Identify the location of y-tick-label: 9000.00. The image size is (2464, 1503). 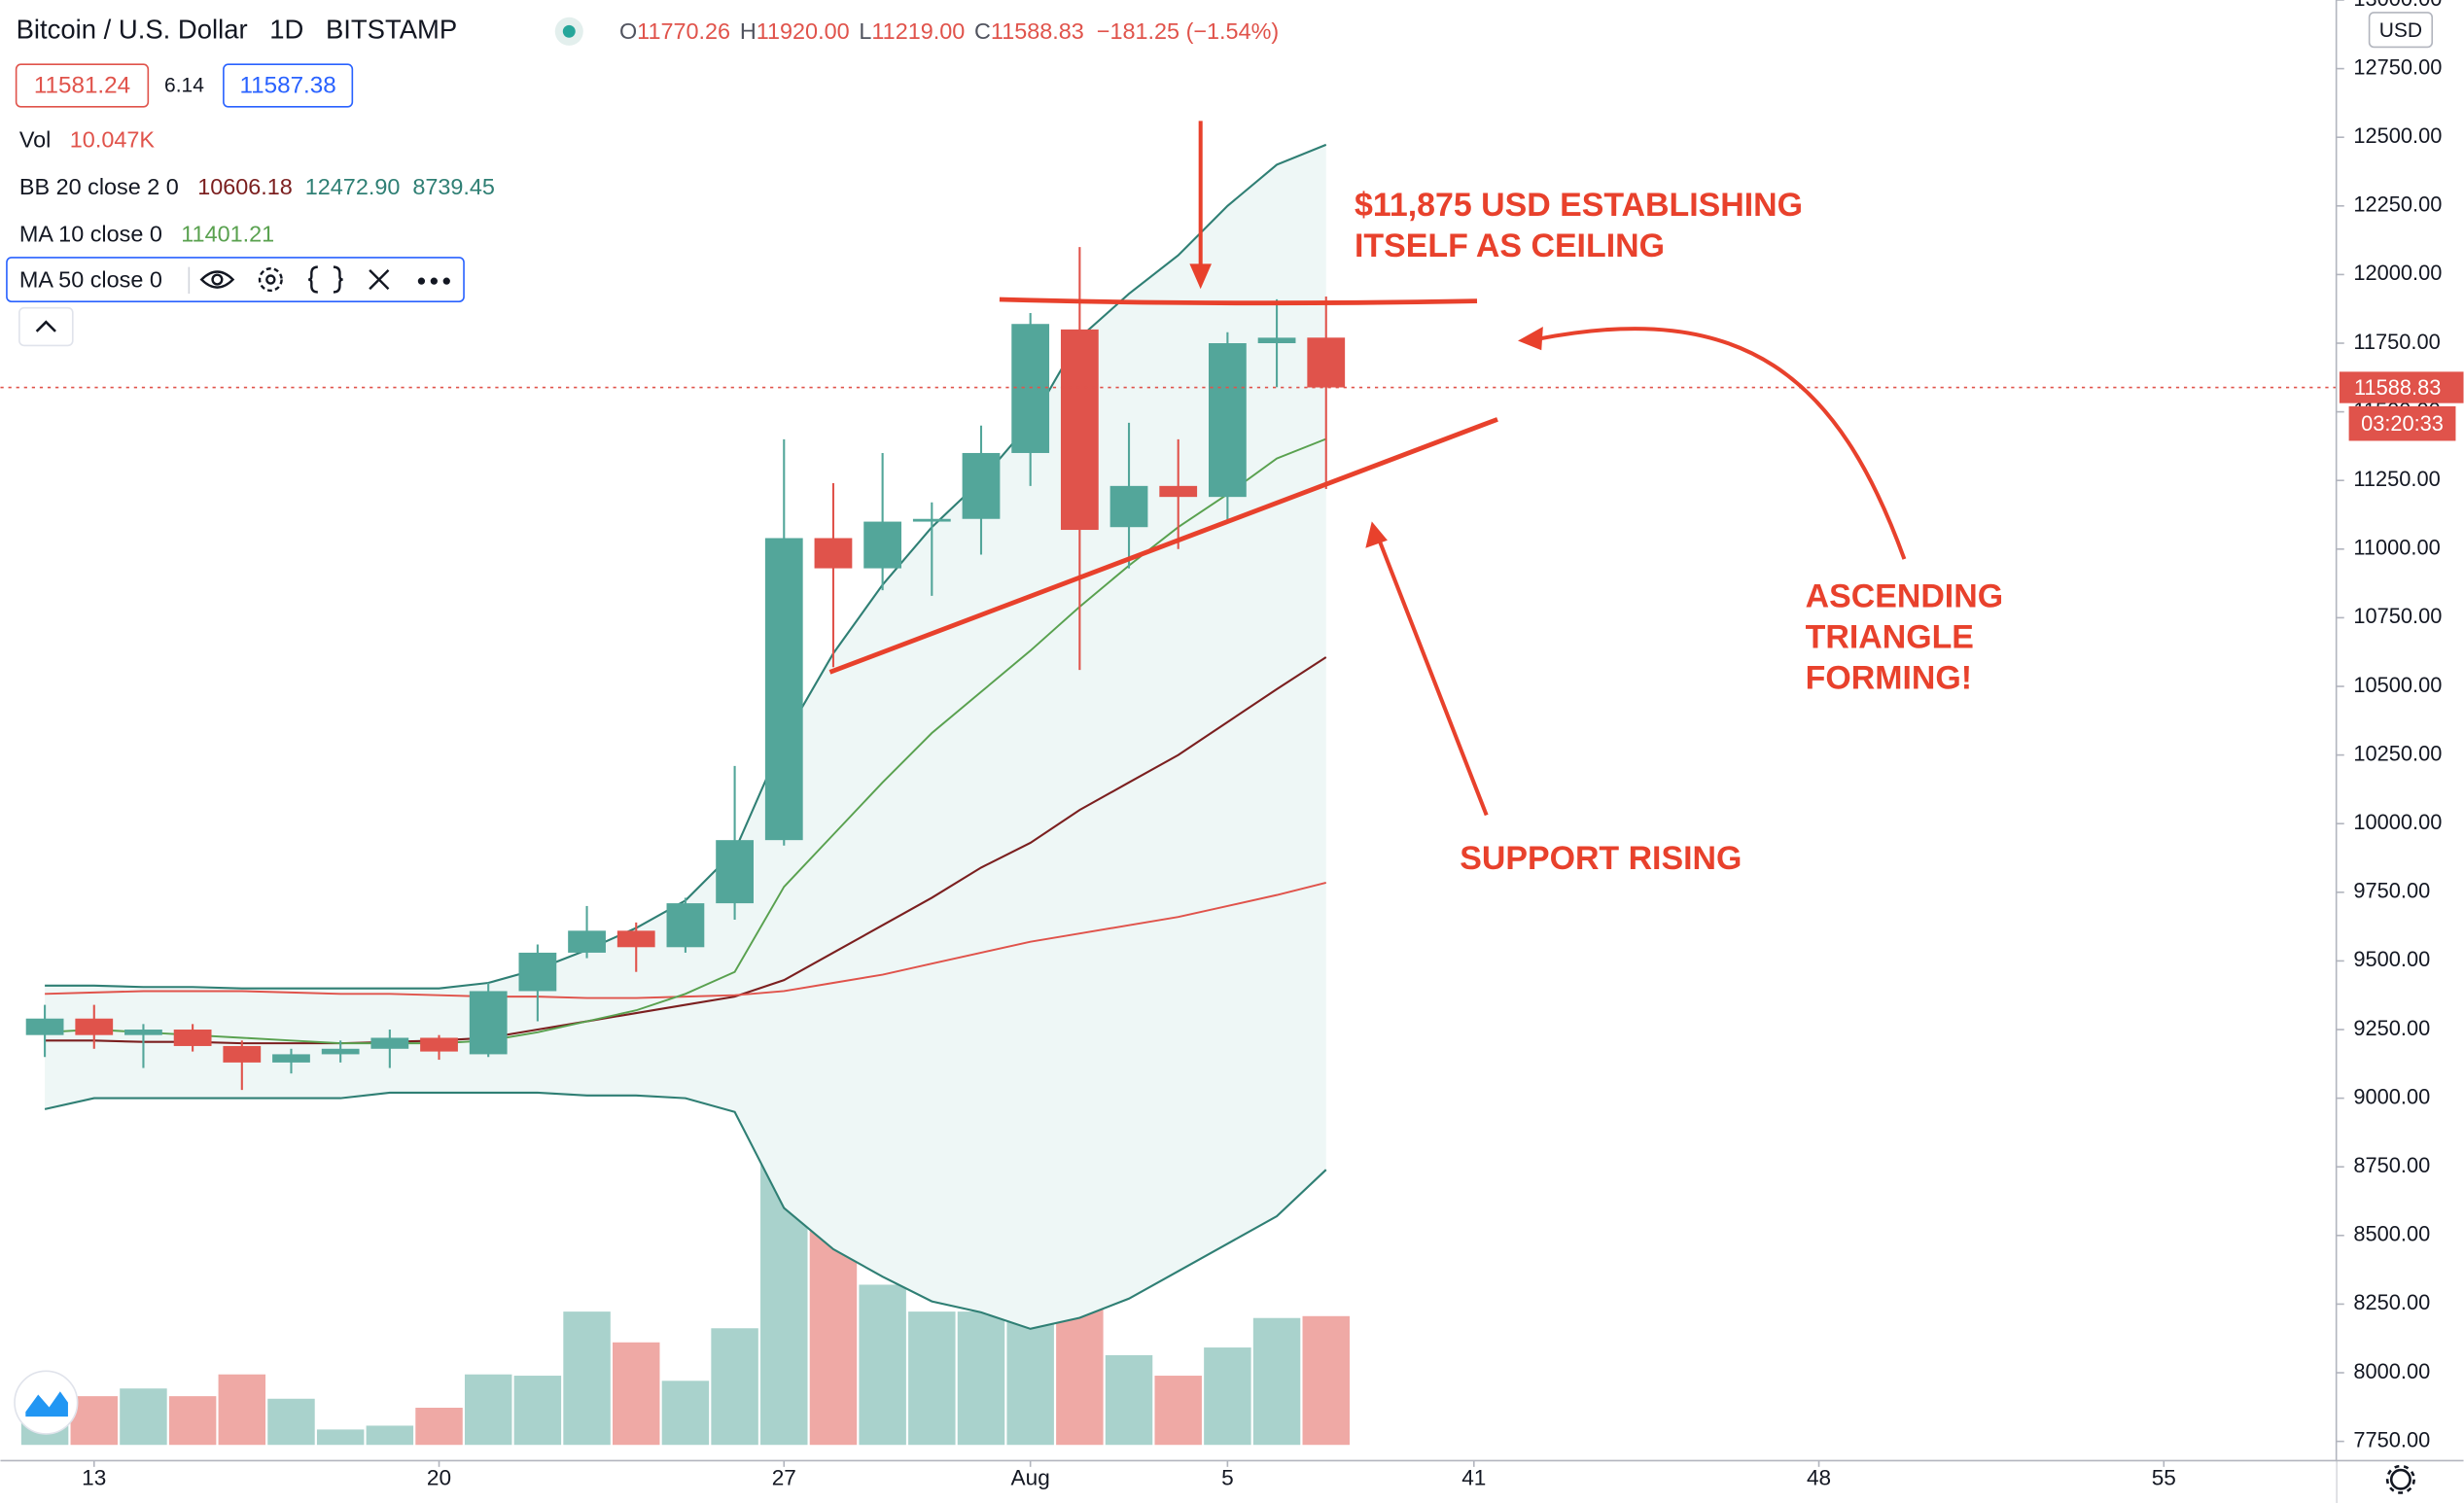
(2391, 1096).